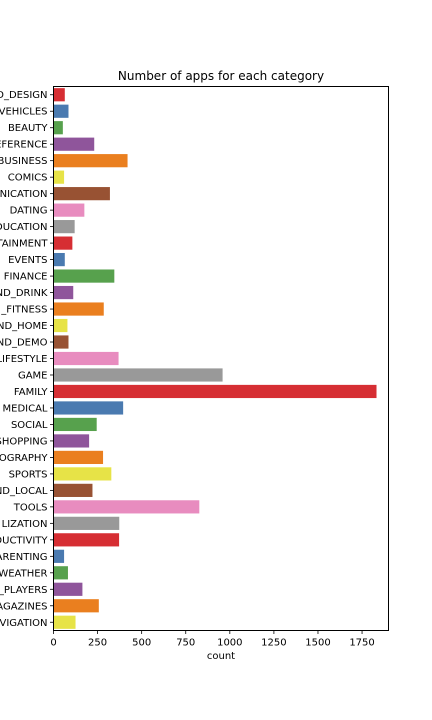  I want to click on y-tick-label: VIGATION, so click(24, 623).